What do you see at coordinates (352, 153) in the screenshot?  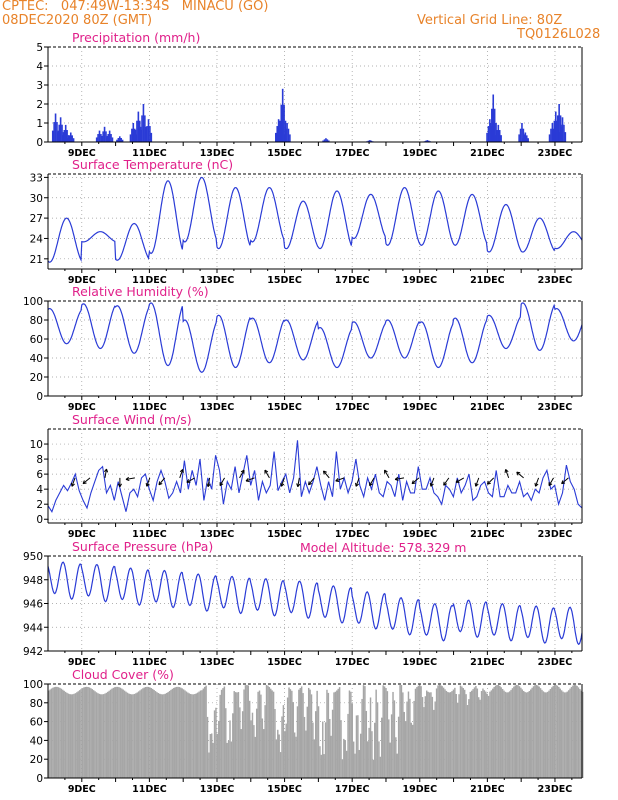 I see `x-tick-label: 17DEC` at bounding box center [352, 153].